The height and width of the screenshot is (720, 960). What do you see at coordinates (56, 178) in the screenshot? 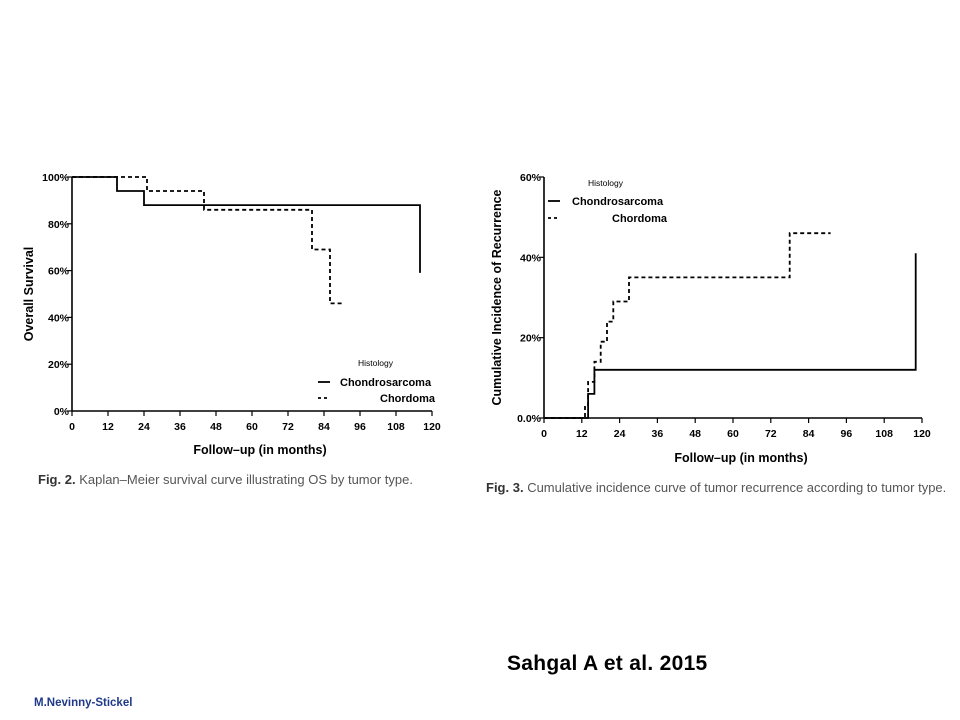
I see `y-tick-label: 100%` at bounding box center [56, 178].